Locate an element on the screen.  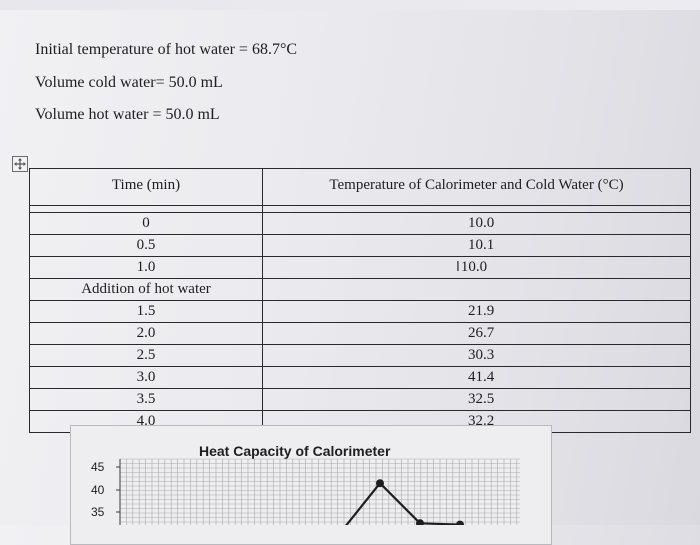
text-cursor-icon: Ⅰ is located at coordinates (458, 267).